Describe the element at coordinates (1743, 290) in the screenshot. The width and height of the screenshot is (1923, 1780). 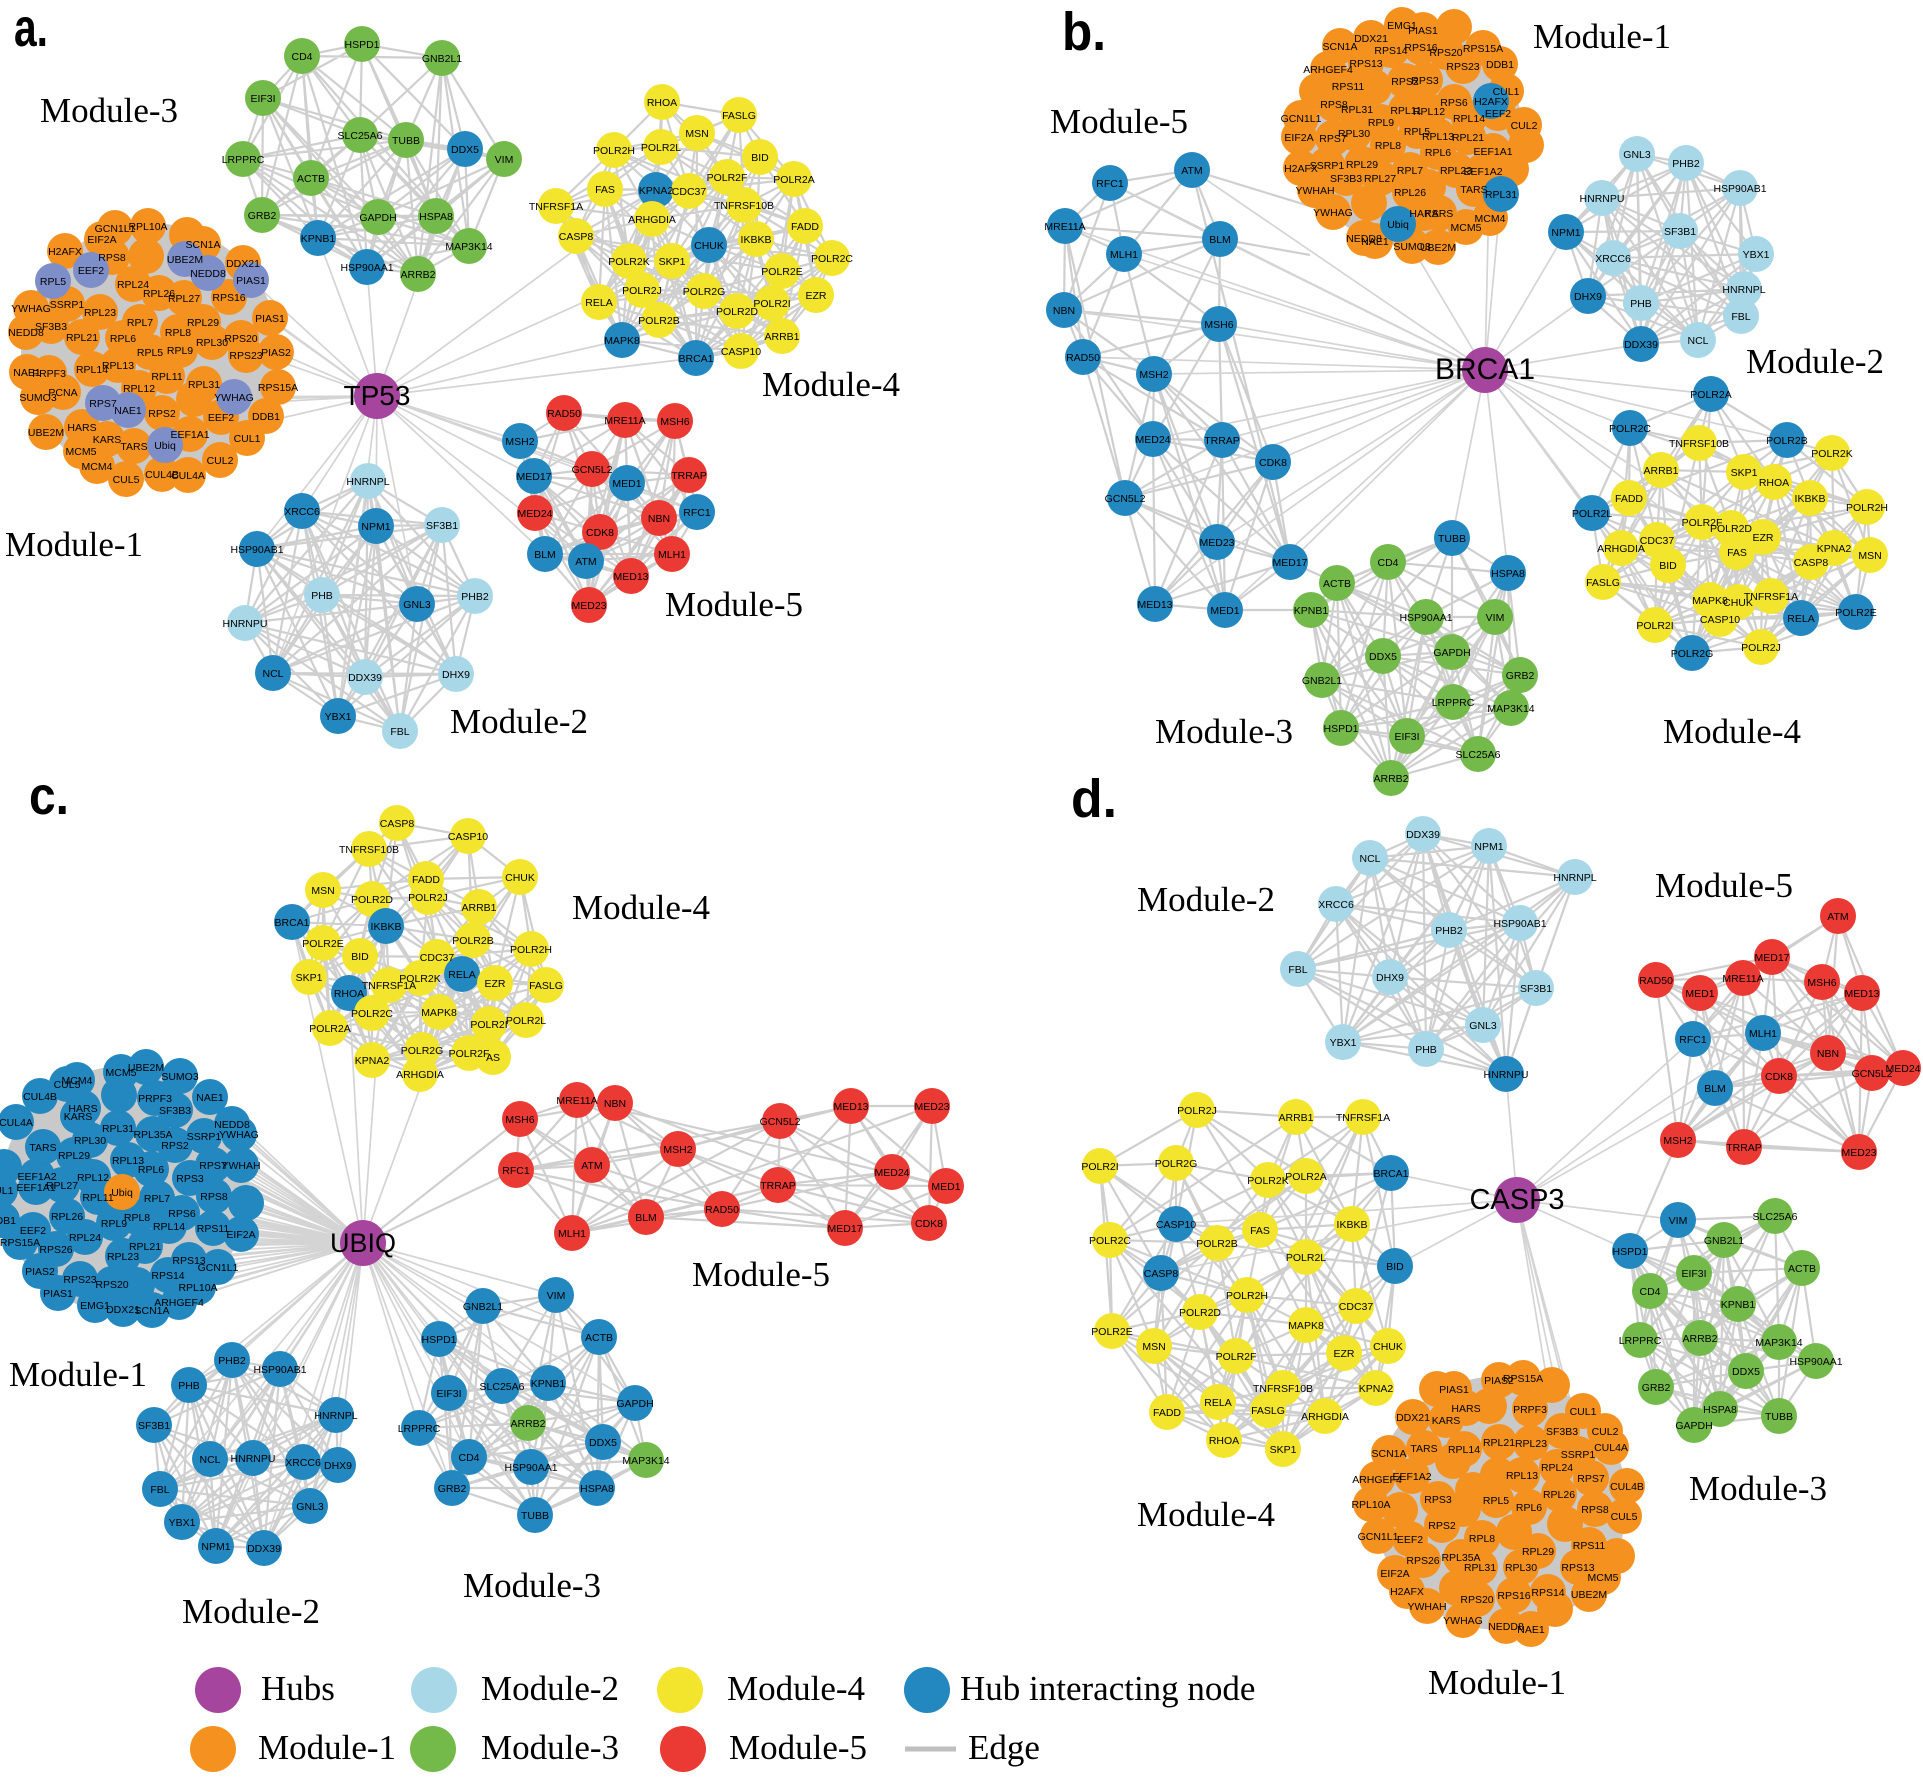
I see `svg-text: HNRNPL` at that location.